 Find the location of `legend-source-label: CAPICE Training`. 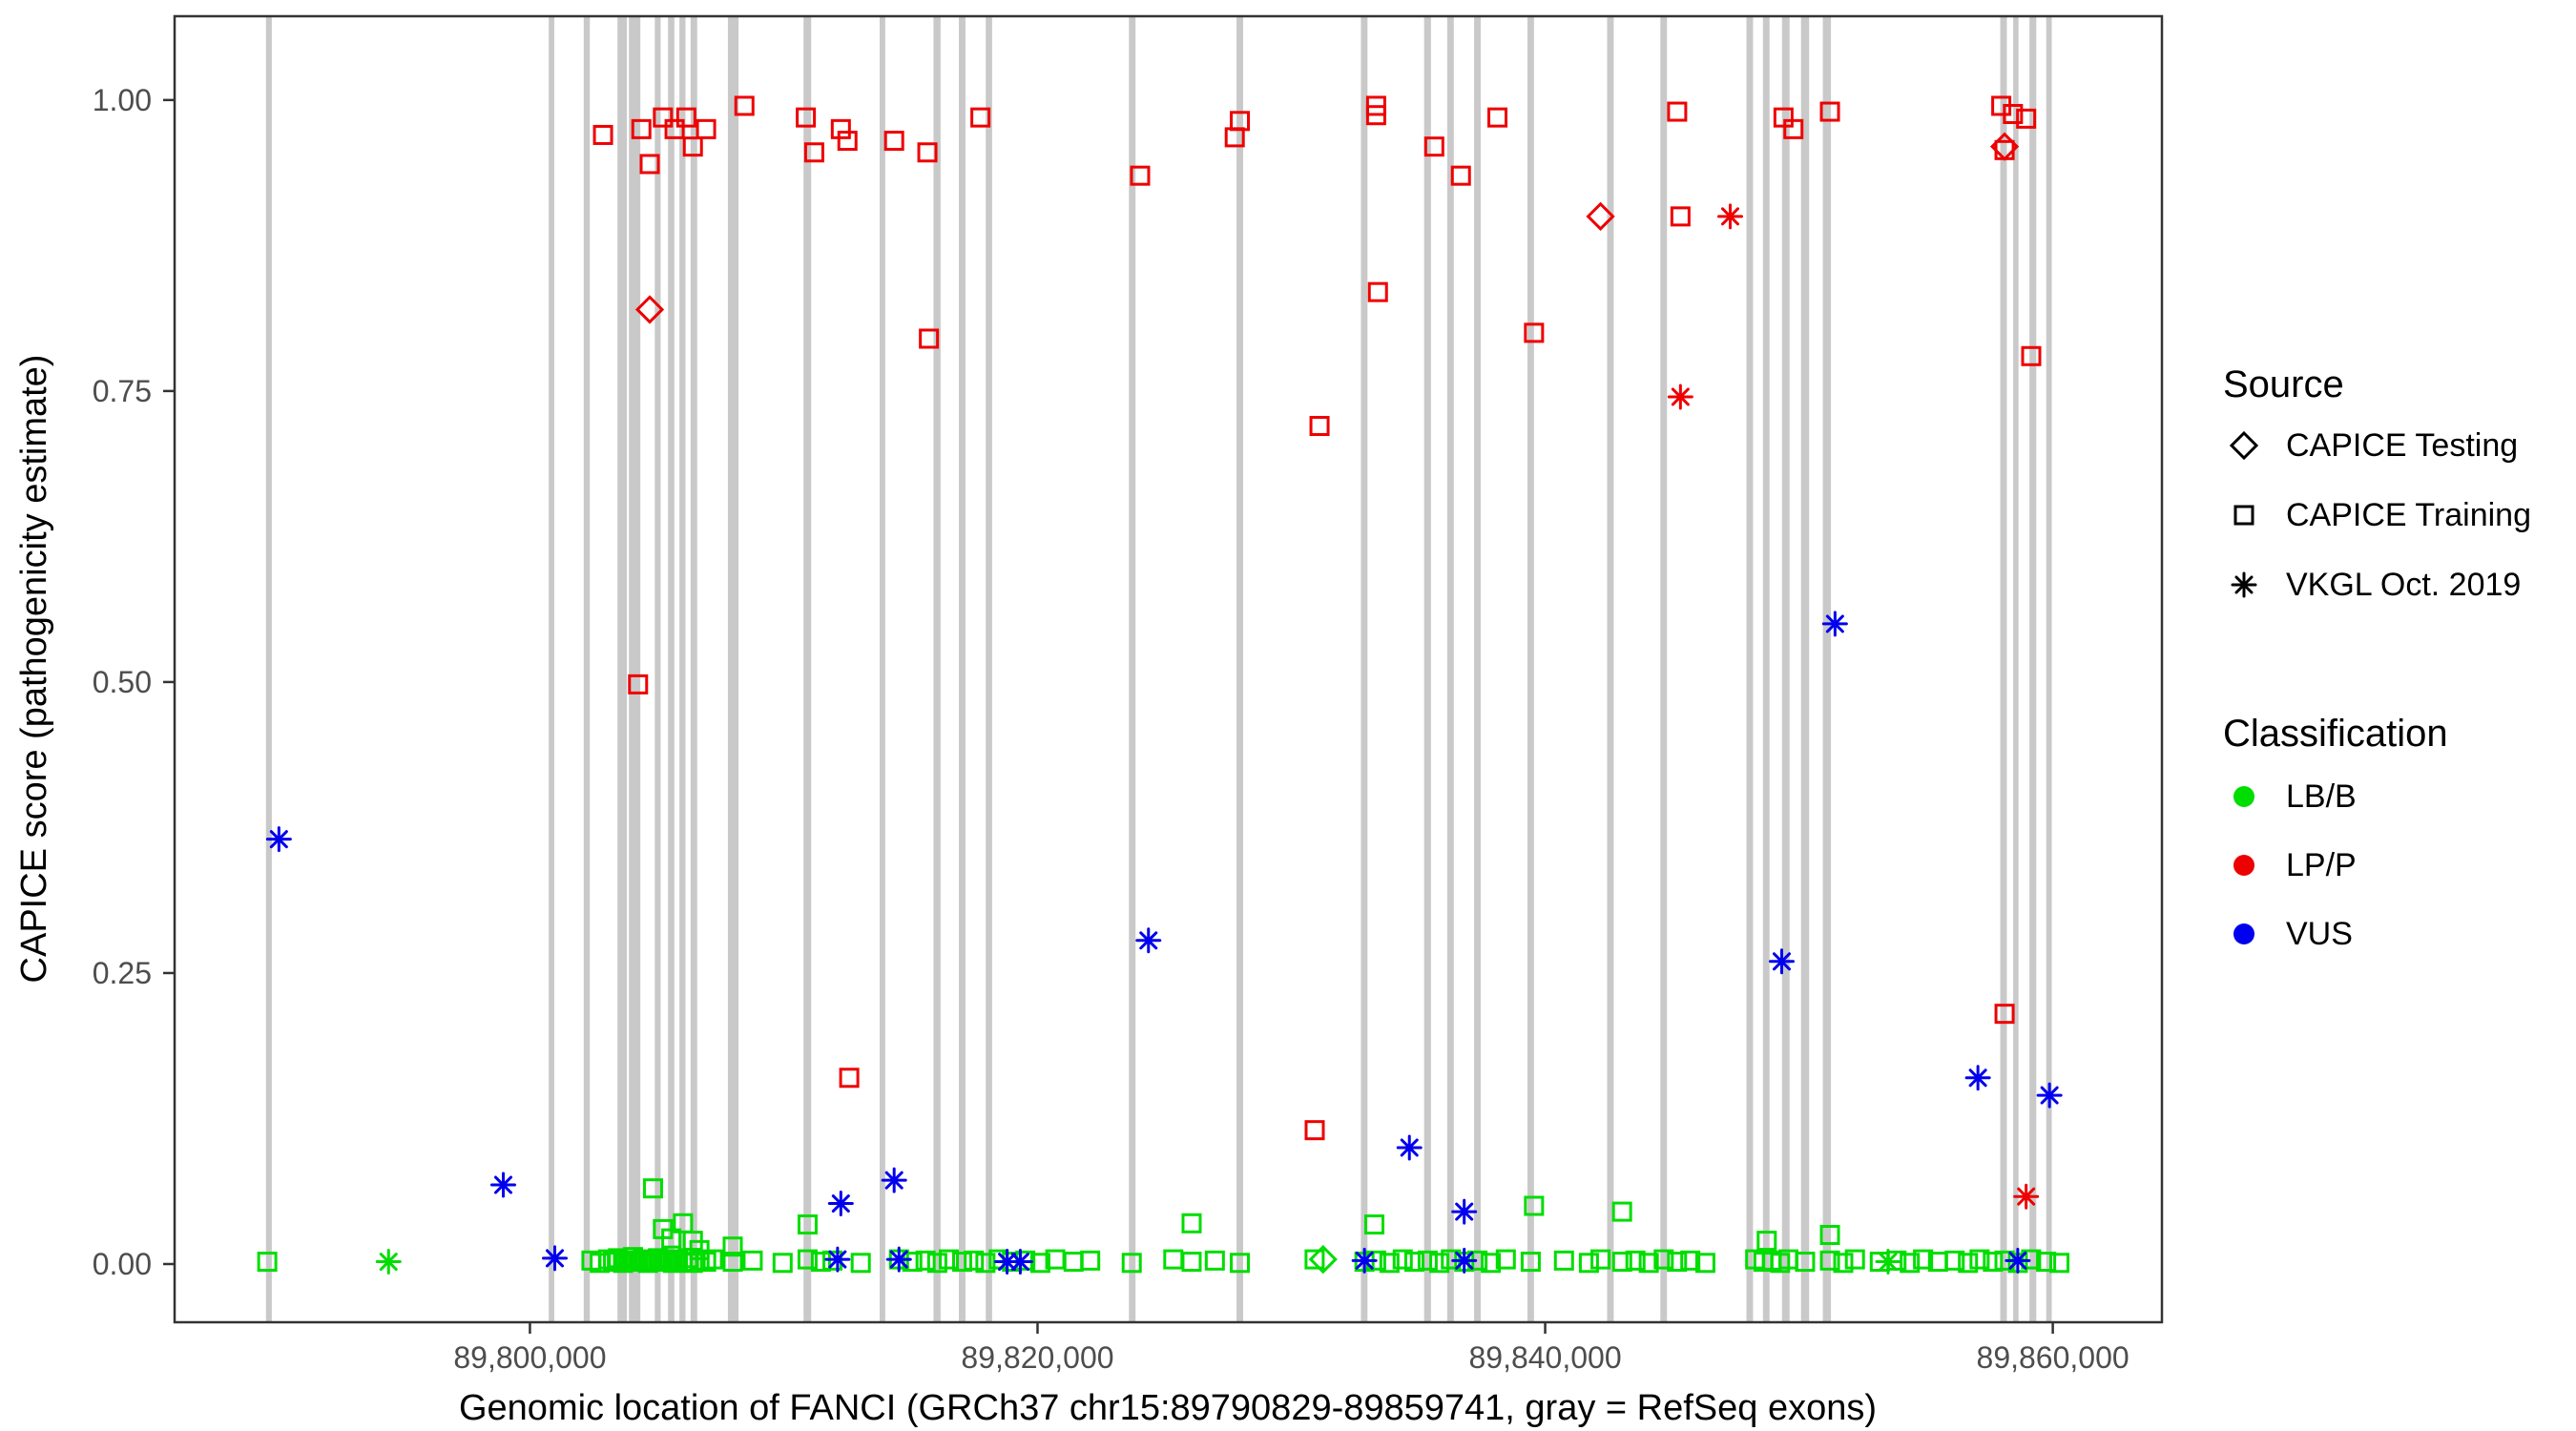

legend-source-label: CAPICE Training is located at coordinates (2408, 515).